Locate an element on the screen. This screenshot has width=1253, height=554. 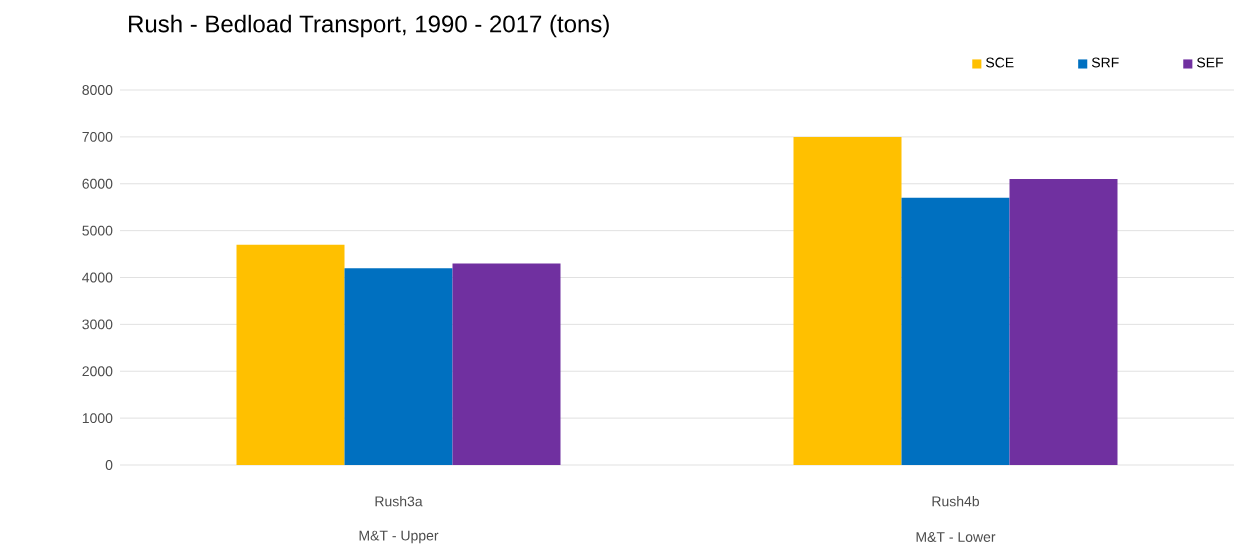
y-tick-label: 8000 is located at coordinates (97, 90).